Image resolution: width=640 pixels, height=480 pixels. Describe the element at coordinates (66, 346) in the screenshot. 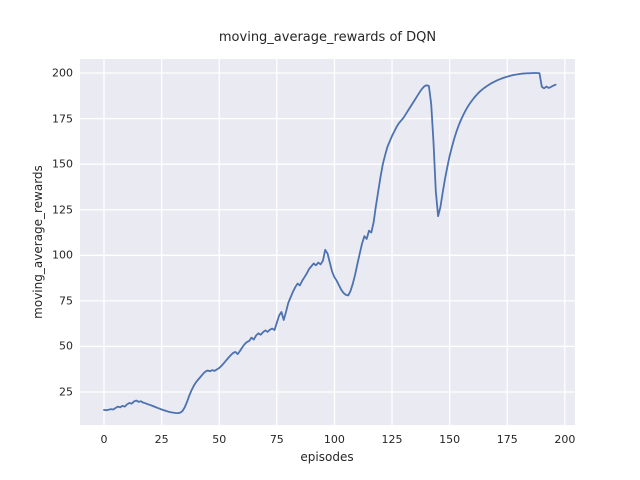

I see `y-tick-label: 50` at that location.